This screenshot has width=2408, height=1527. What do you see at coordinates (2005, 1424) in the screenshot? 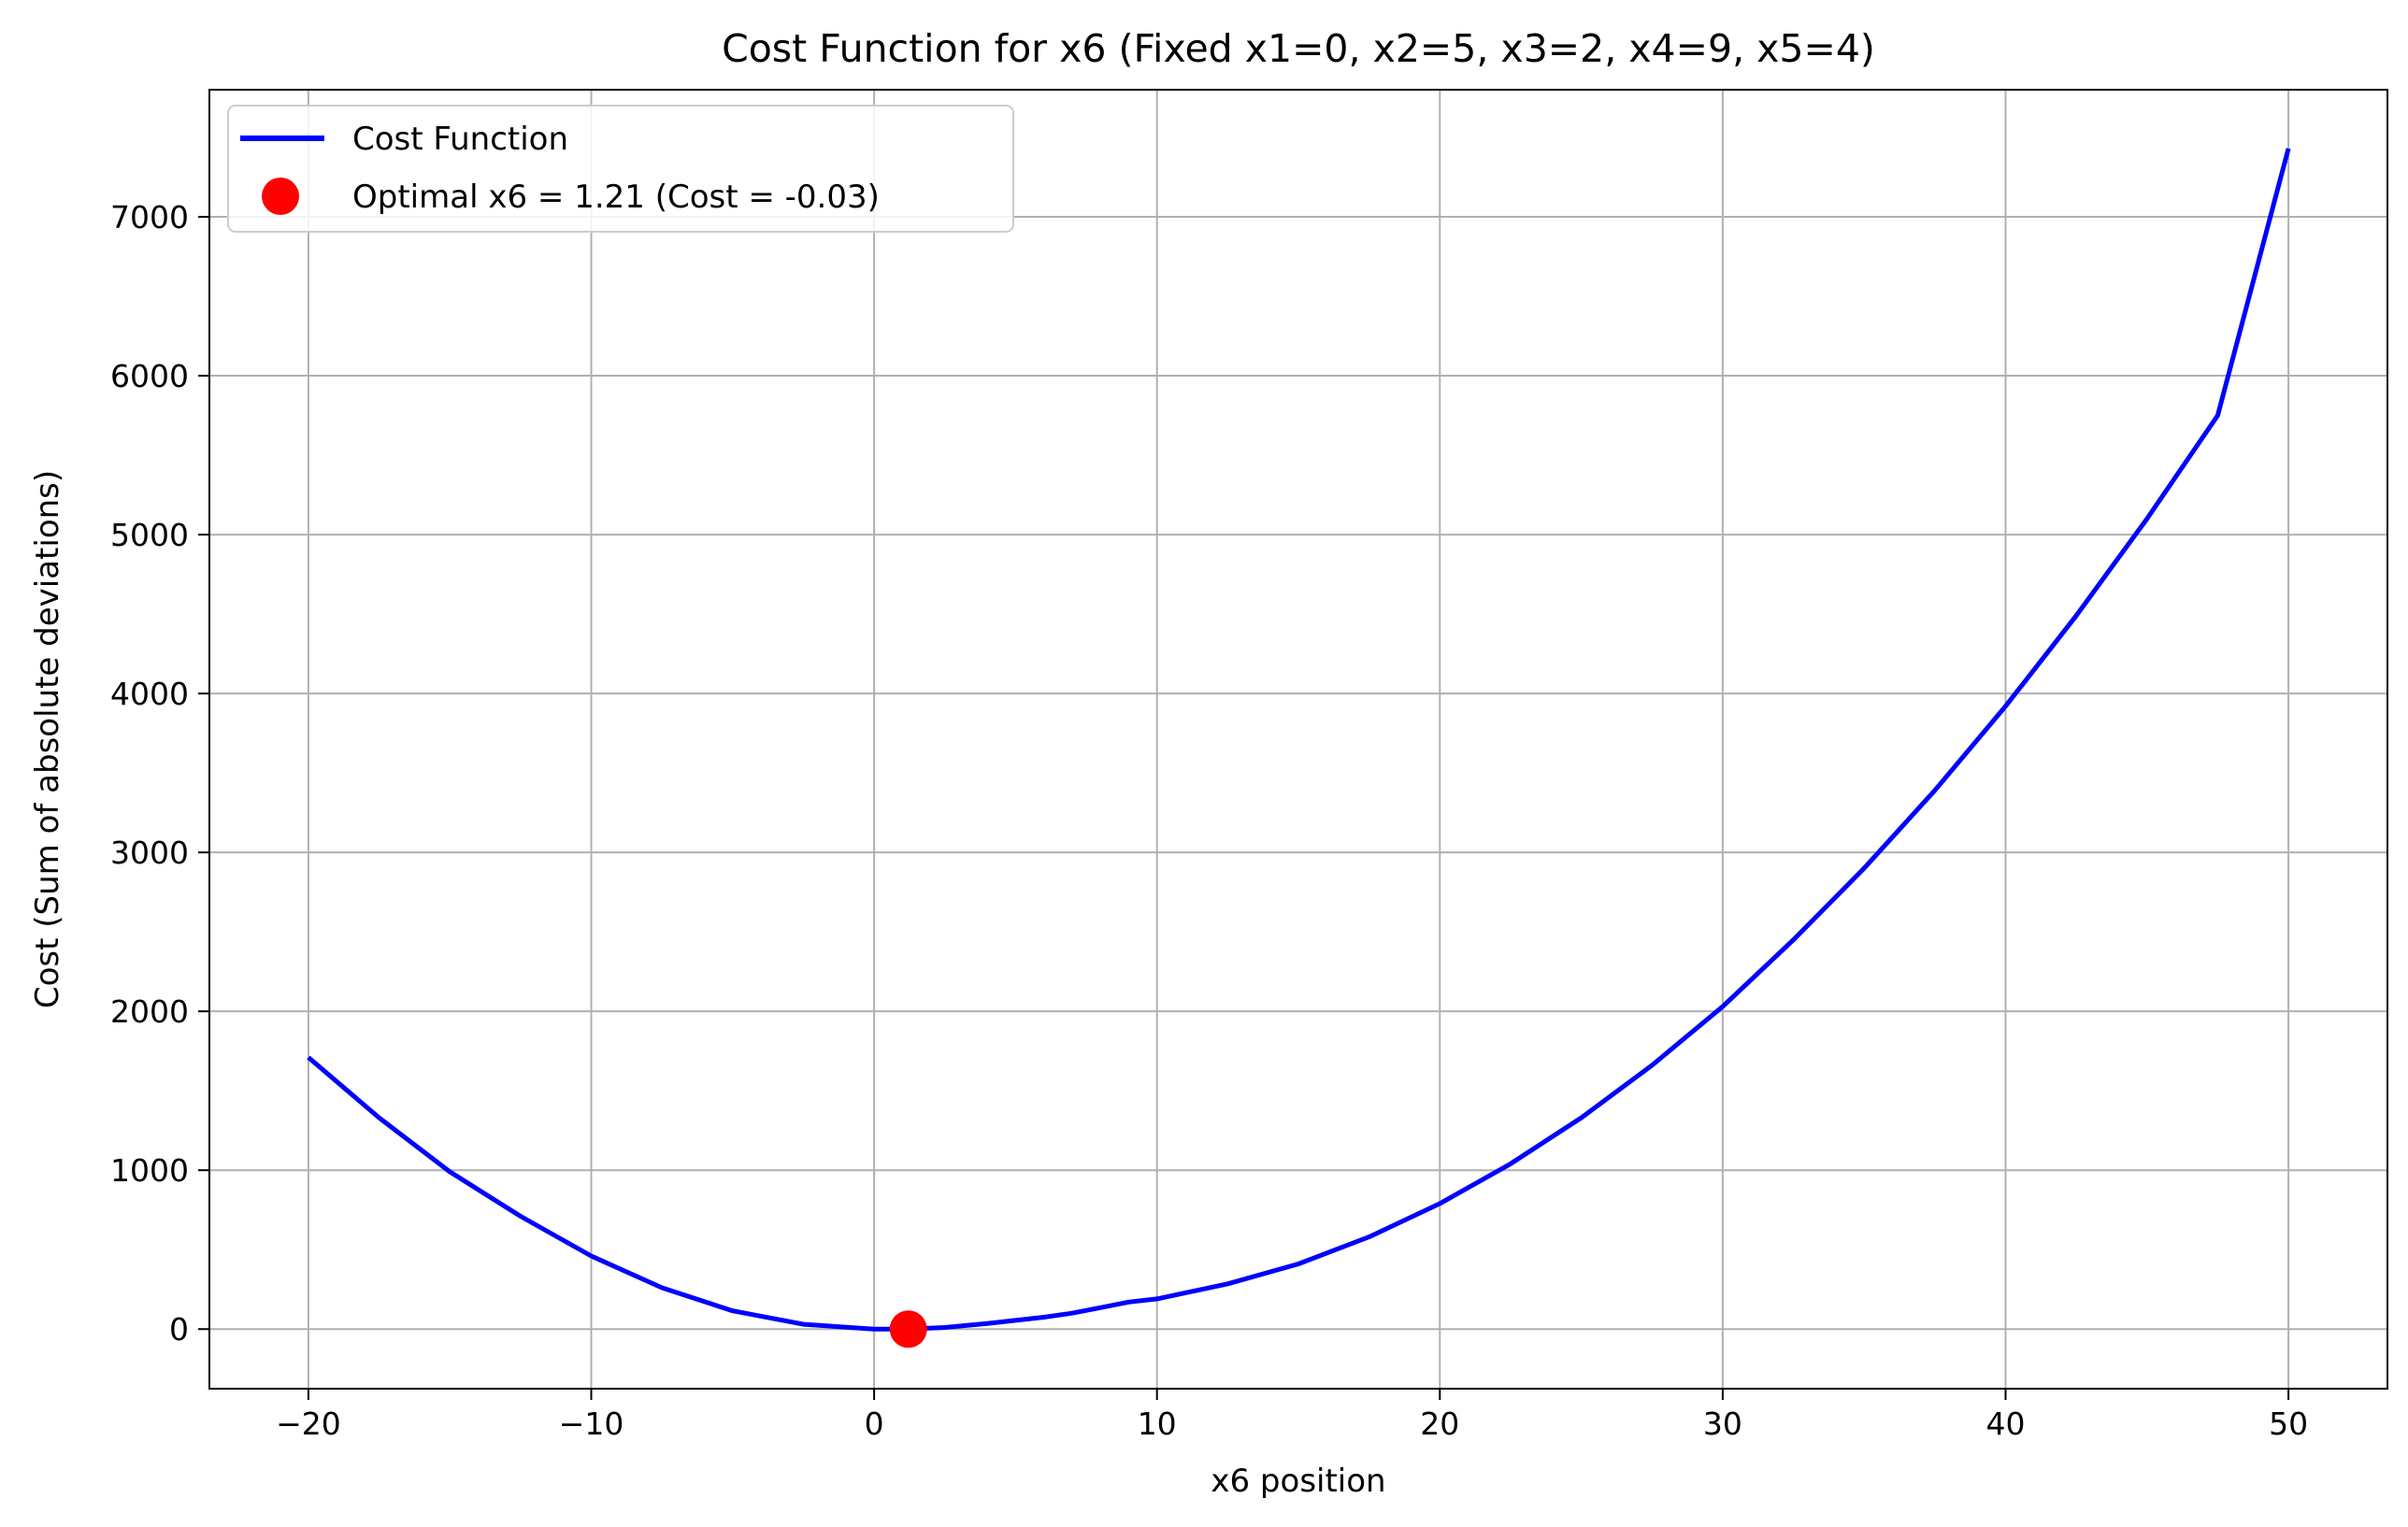
I see `x-tick-label: 40` at bounding box center [2005, 1424].